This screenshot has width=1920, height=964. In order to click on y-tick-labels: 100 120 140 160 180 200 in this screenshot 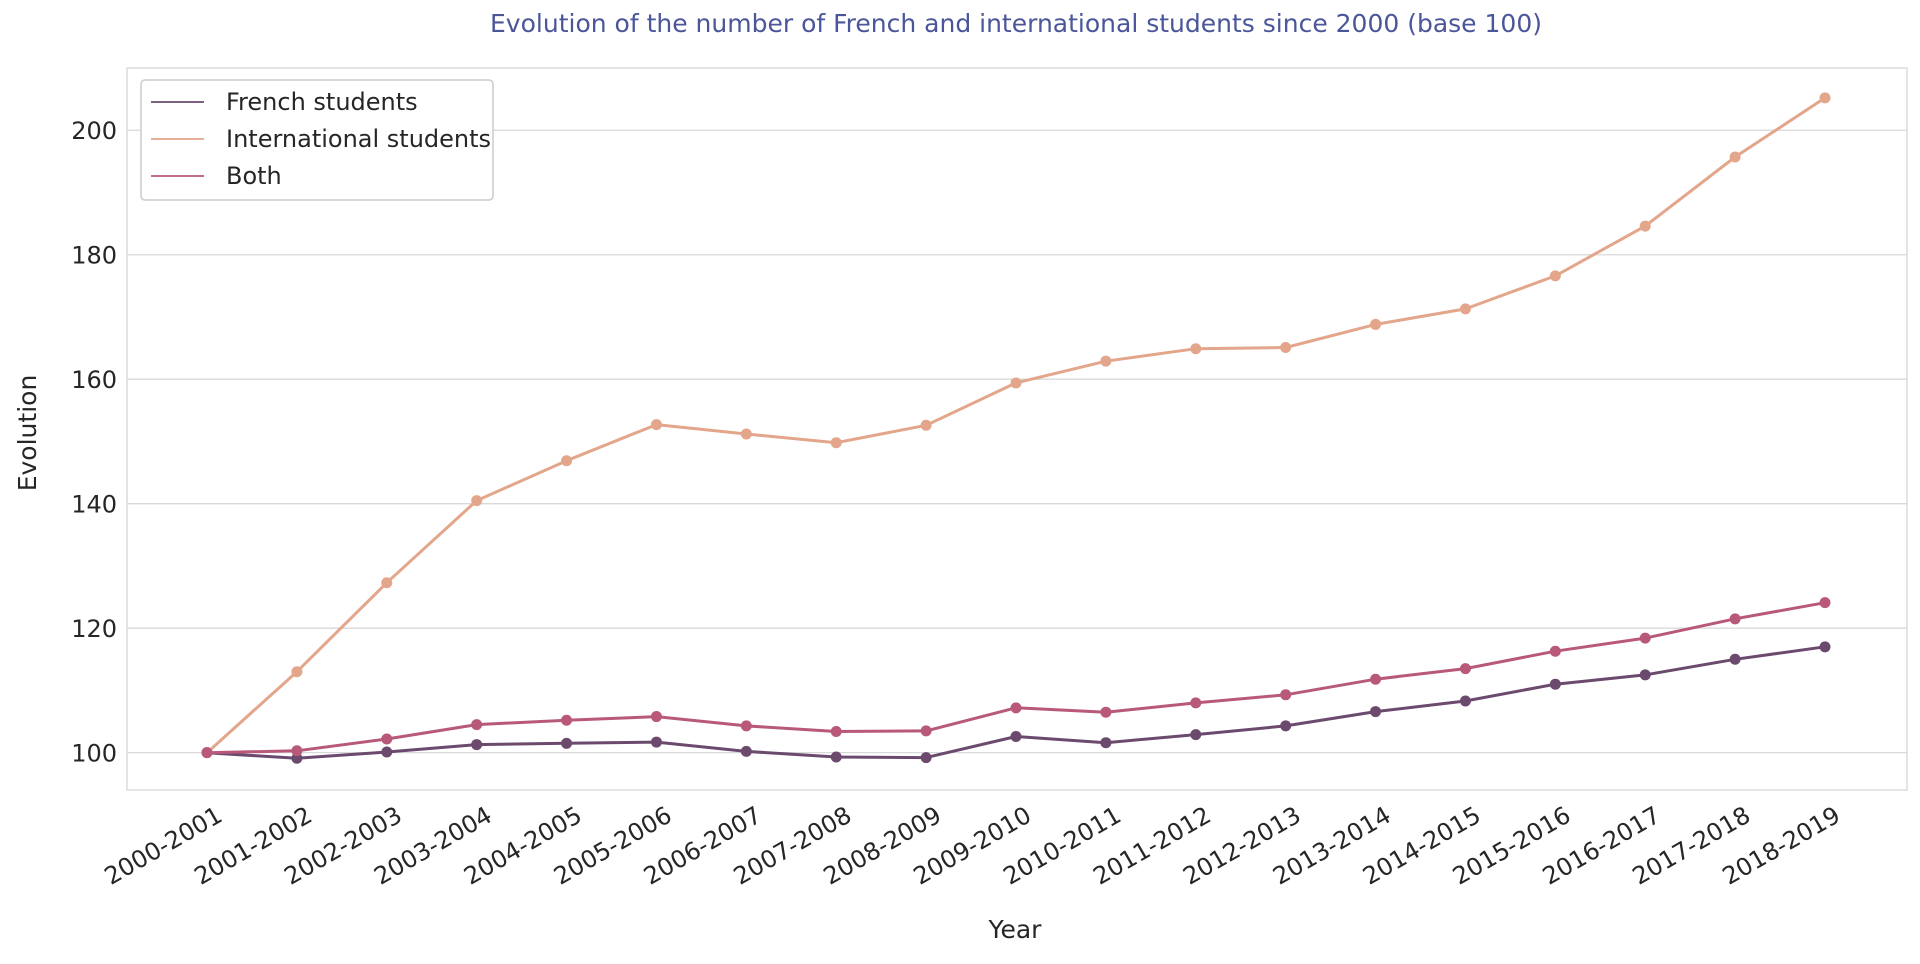, I will do `click(94, 442)`.